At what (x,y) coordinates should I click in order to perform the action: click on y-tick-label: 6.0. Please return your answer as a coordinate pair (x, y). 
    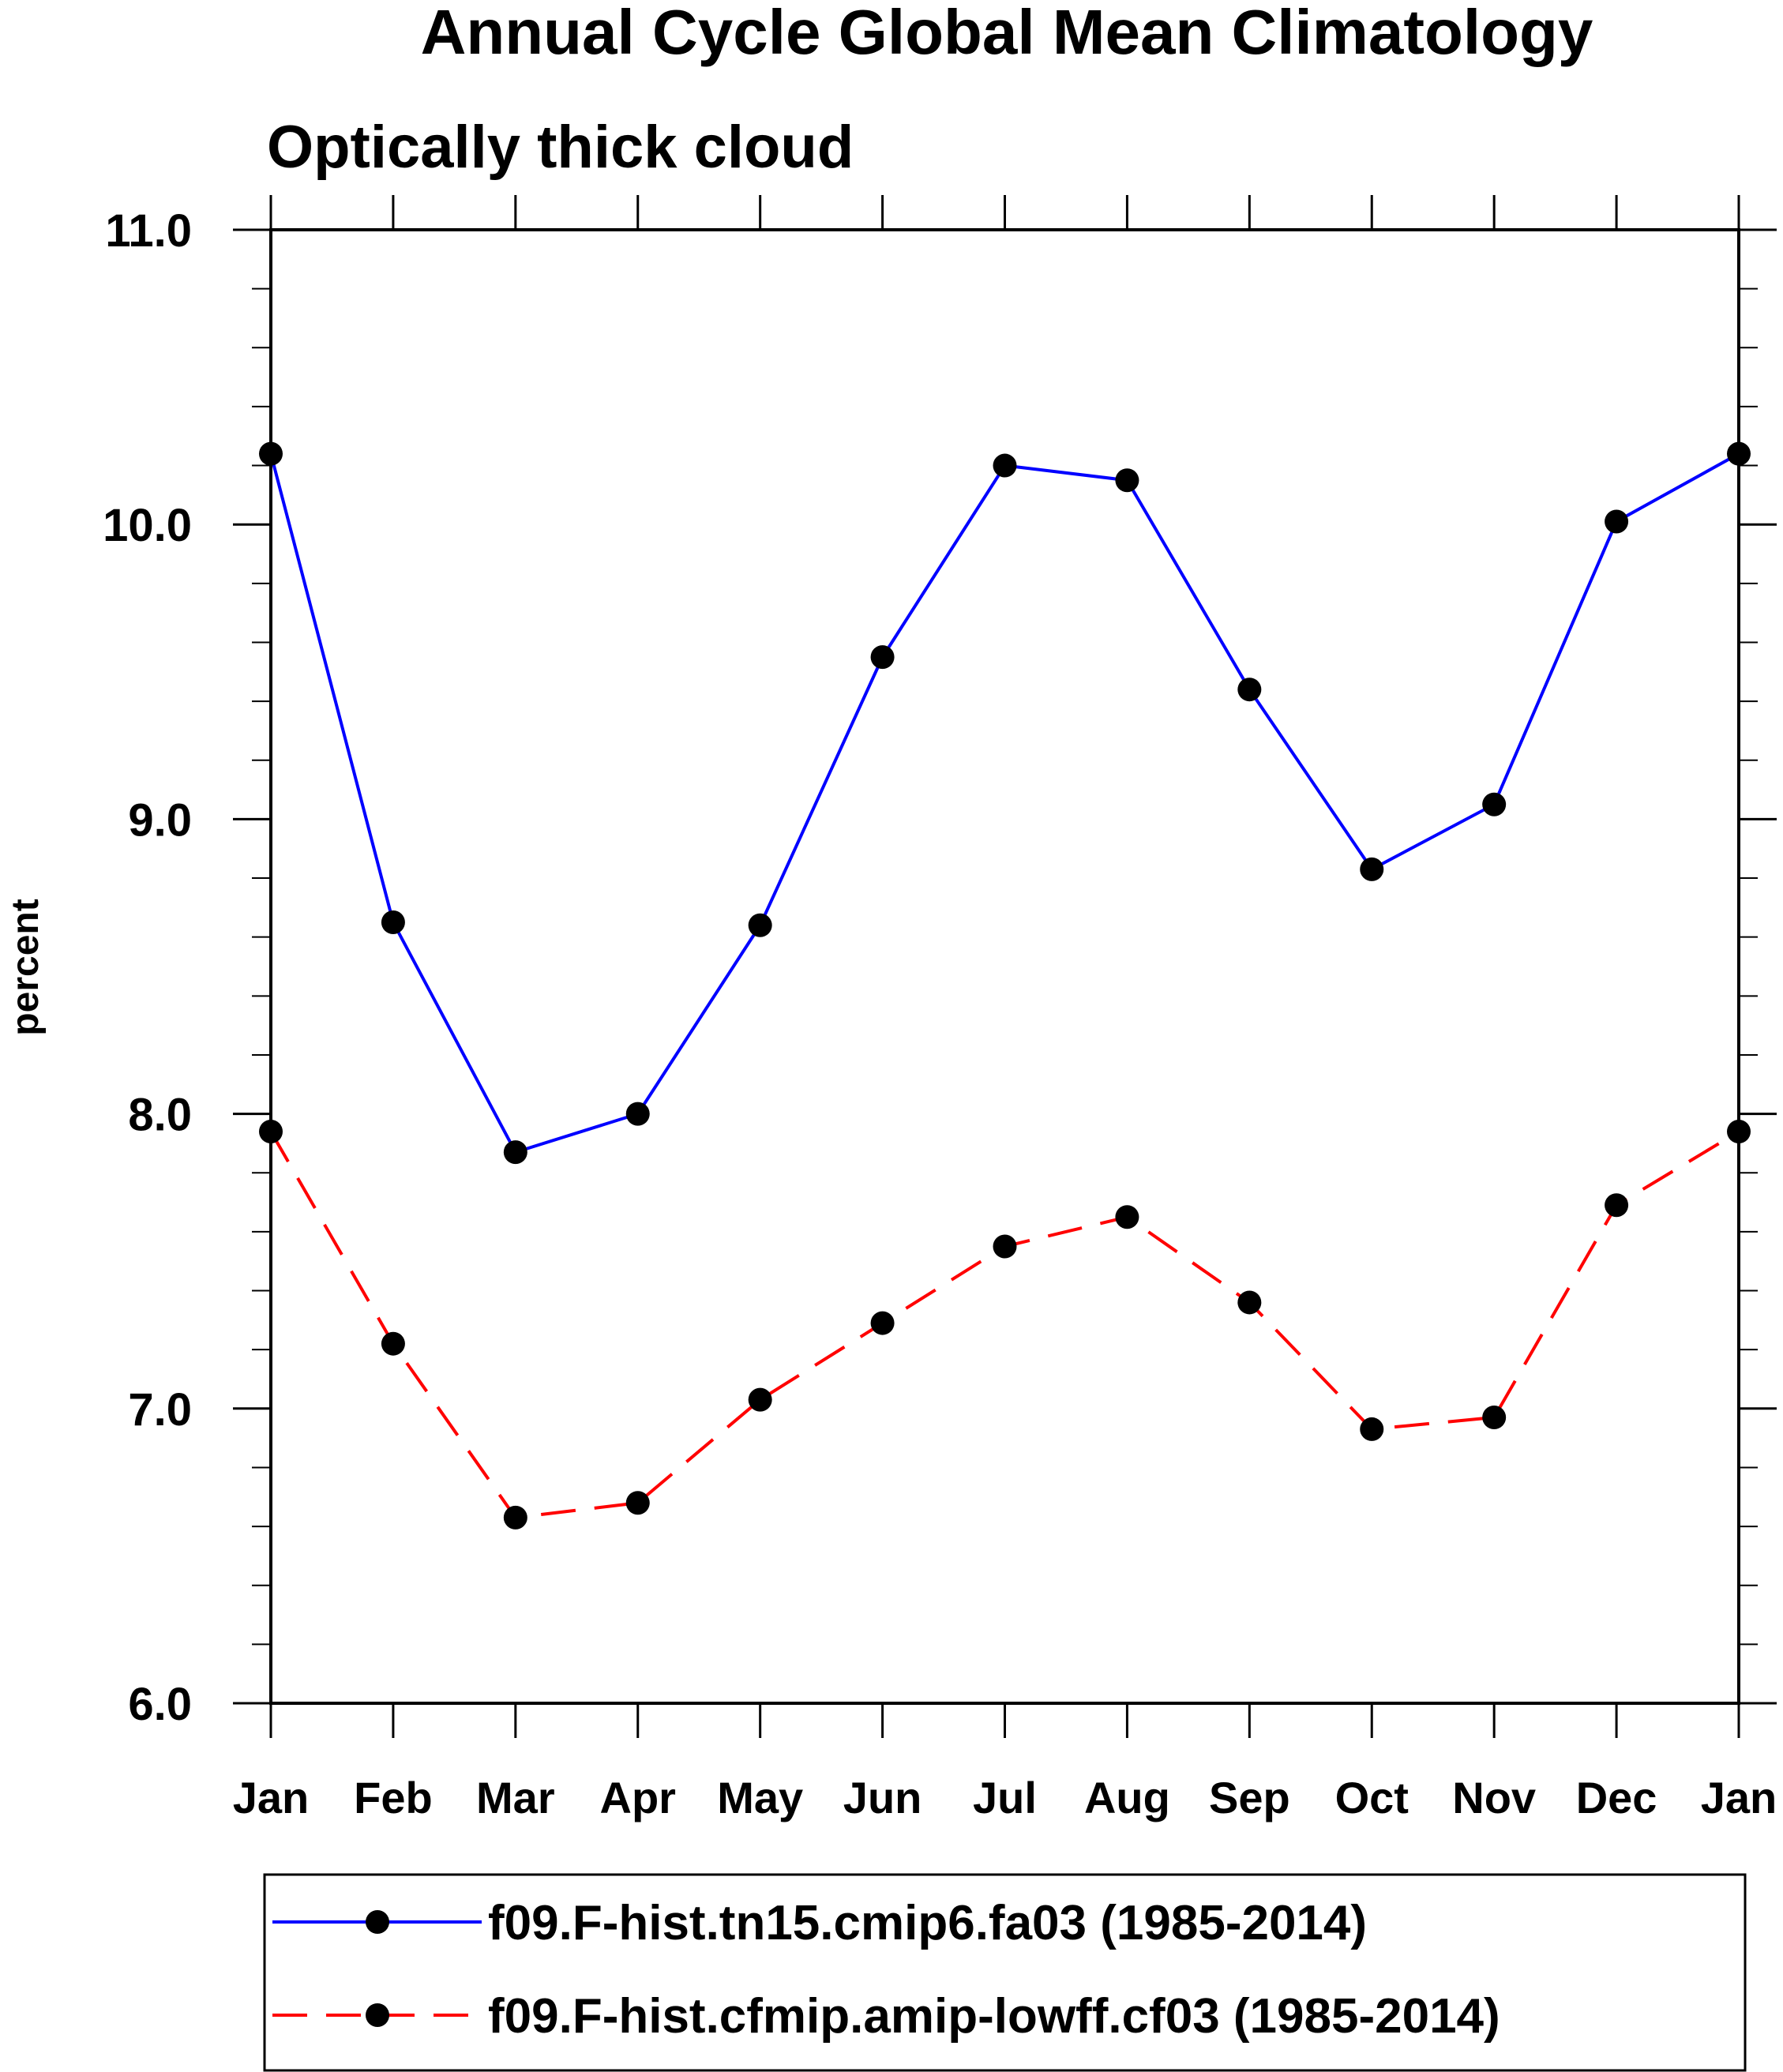
    Looking at the image, I should click on (160, 1704).